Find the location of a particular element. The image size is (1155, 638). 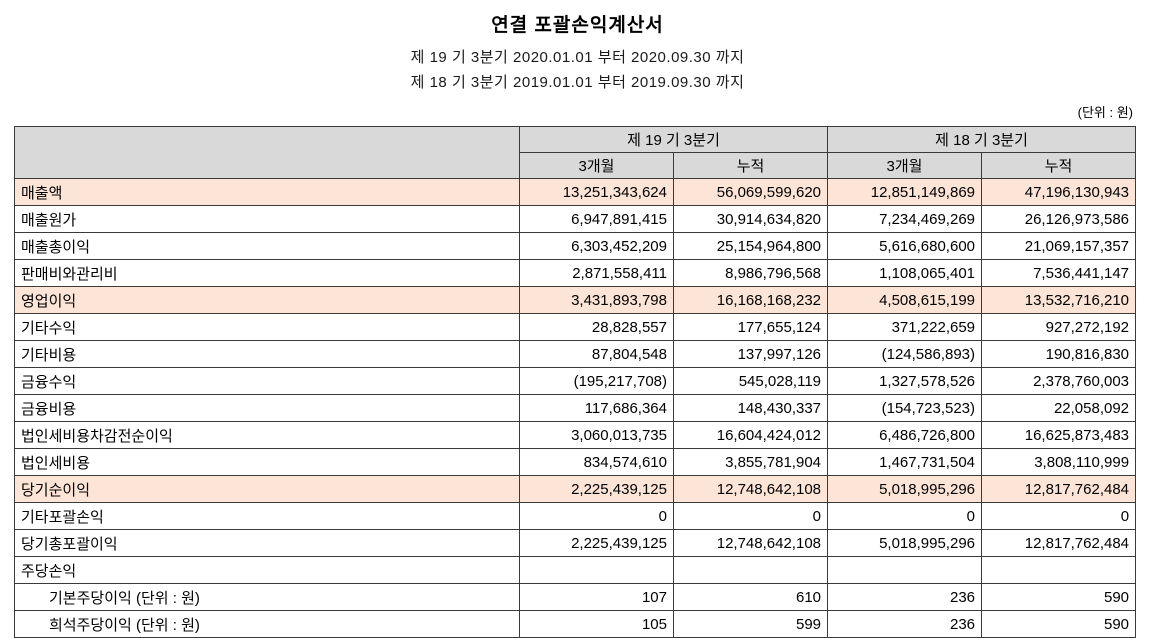

page-title: 연결 포괄손익계산서 is located at coordinates (577, 25).